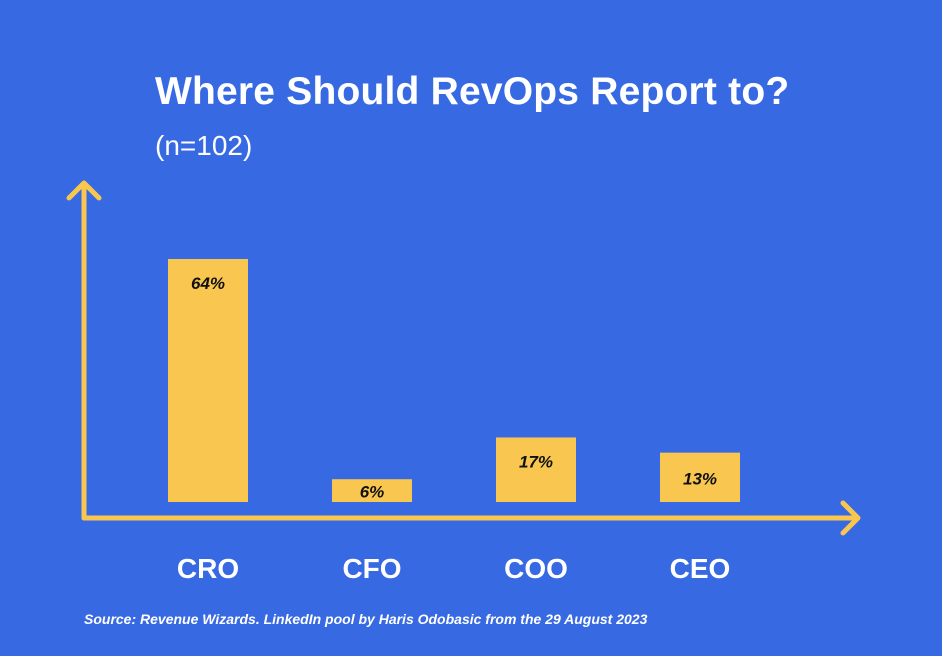 The height and width of the screenshot is (656, 942). I want to click on category-label-cro: CRO, so click(208, 568).